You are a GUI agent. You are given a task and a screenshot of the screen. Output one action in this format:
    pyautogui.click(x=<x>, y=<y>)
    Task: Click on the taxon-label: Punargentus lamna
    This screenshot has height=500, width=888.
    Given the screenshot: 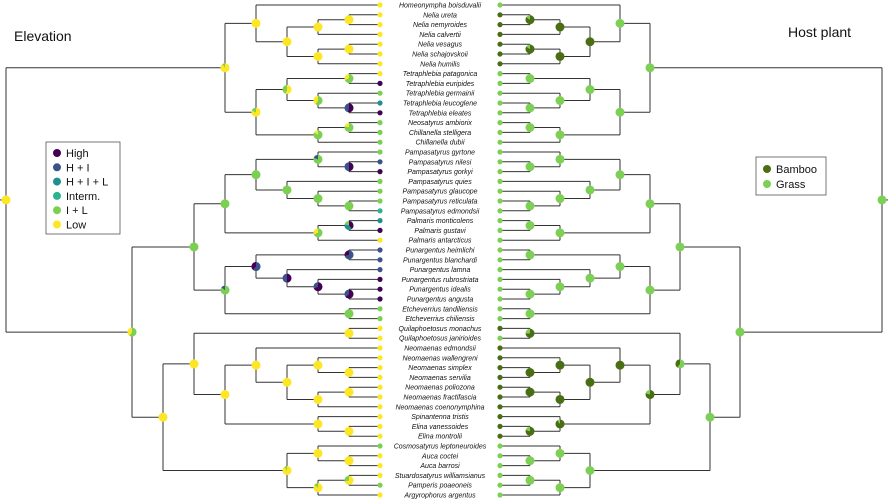 What is the action you would take?
    pyautogui.click(x=440, y=270)
    